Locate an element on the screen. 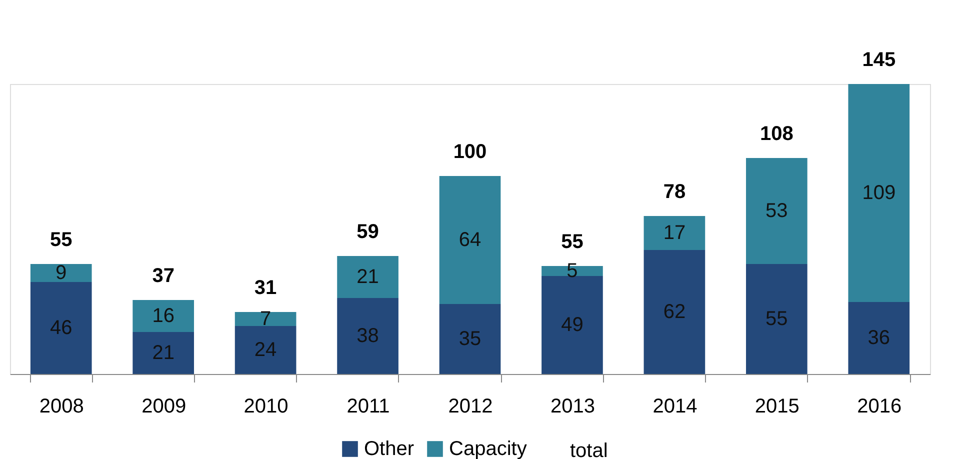  x-tick-label: 2010 is located at coordinates (266, 407).